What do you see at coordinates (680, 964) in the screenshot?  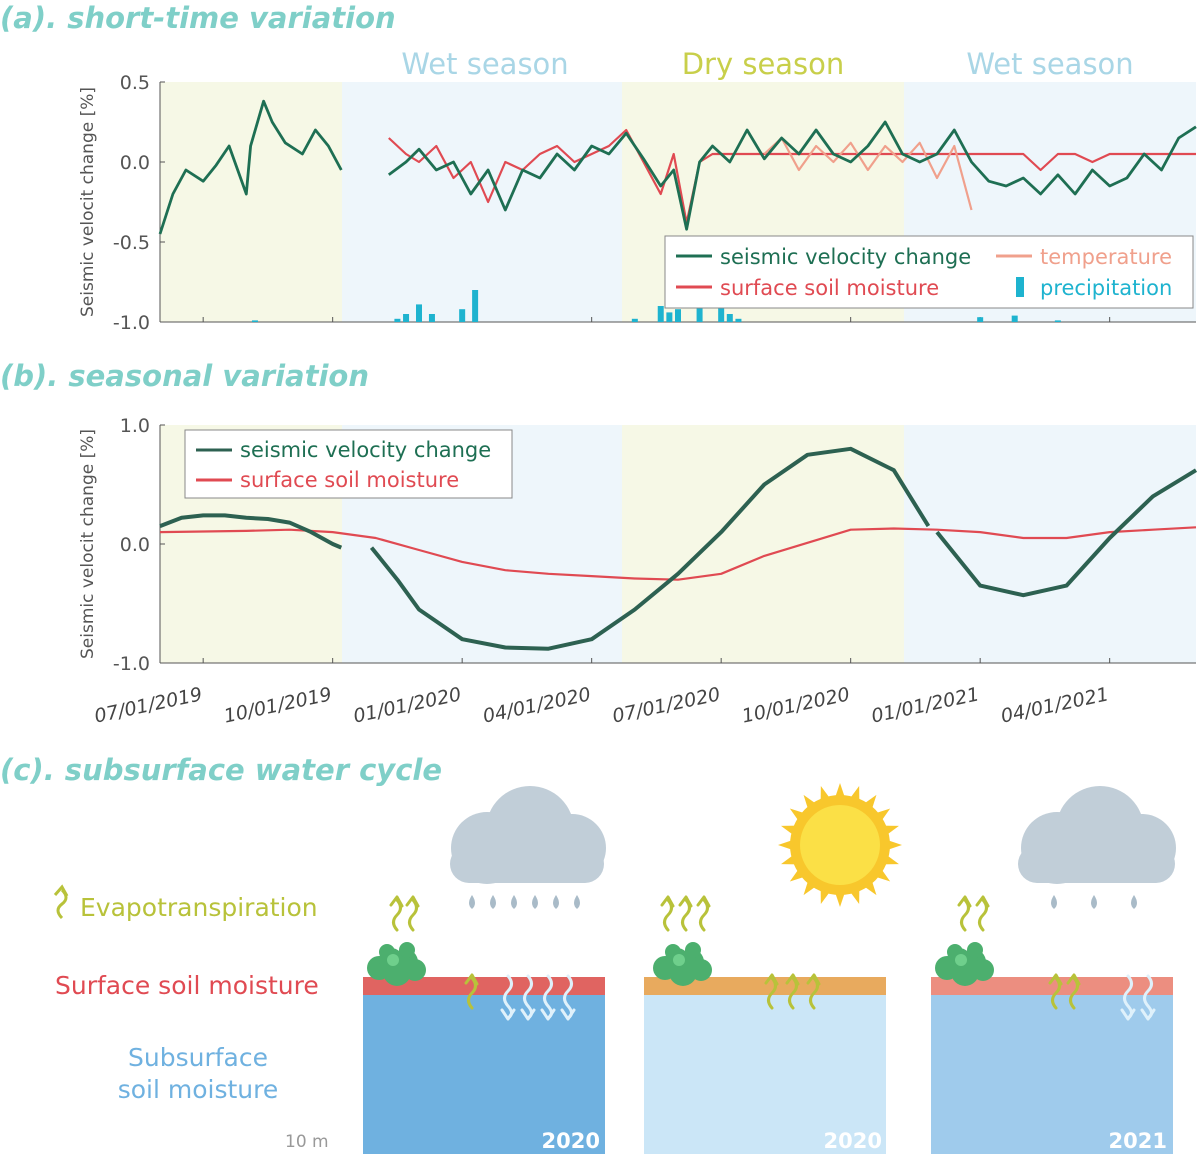 I see `plant-icons` at bounding box center [680, 964].